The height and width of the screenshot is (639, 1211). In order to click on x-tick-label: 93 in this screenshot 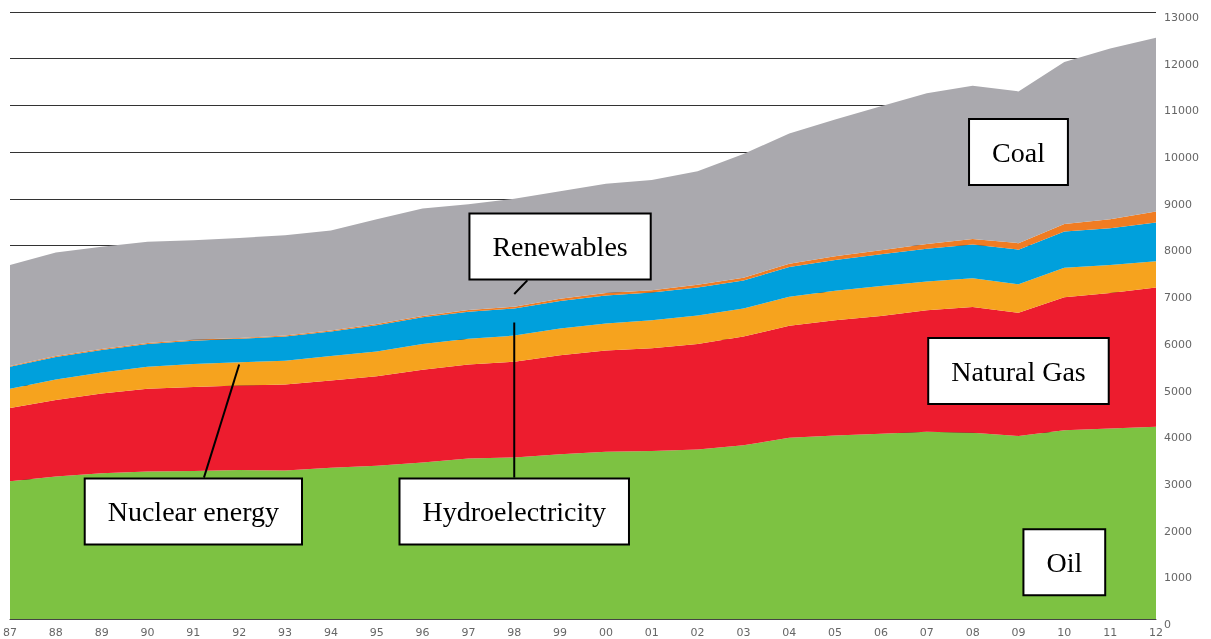, I will do `click(285, 632)`.